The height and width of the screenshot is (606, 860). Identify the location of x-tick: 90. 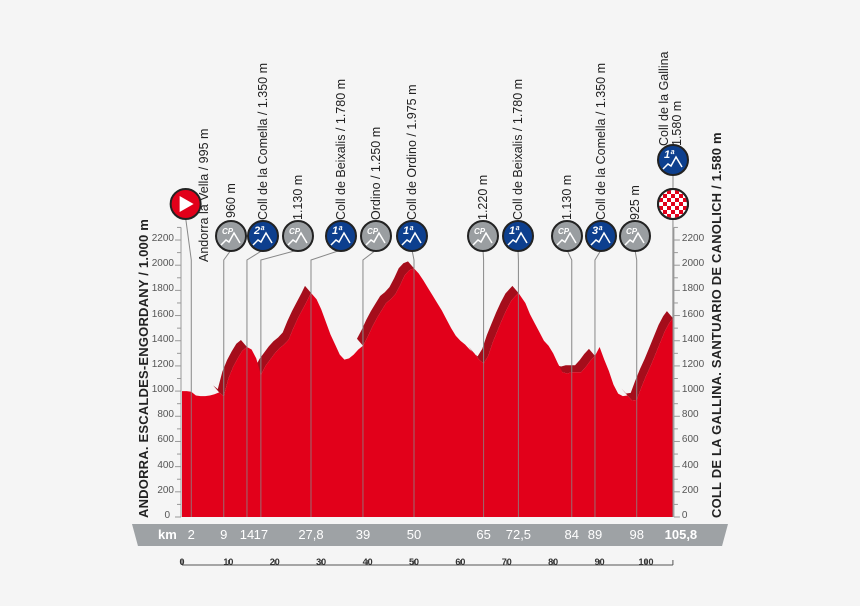
(599, 562).